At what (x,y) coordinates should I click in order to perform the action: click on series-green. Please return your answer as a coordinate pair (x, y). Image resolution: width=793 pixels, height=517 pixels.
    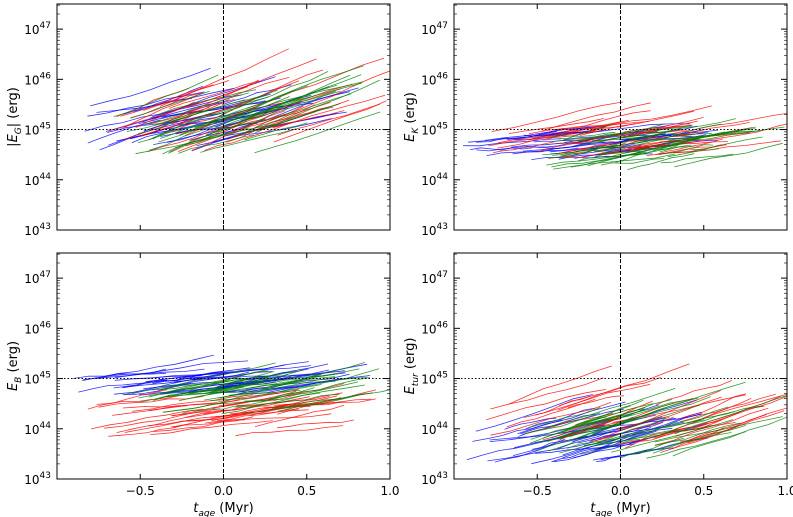
    Looking at the image, I should click on (654, 420).